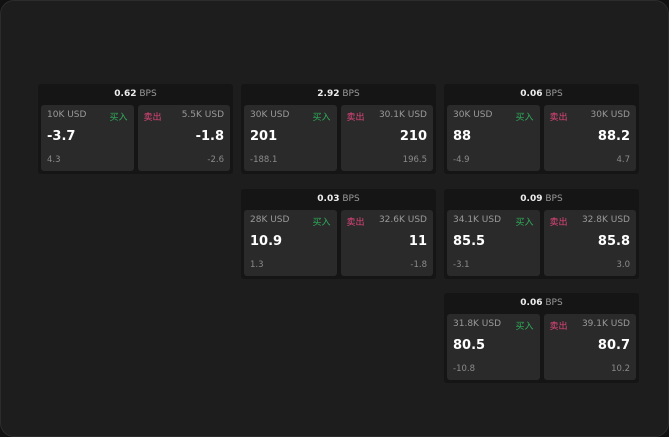  What do you see at coordinates (610, 115) in the screenshot?
I see `sell-size: 30K USD` at bounding box center [610, 115].